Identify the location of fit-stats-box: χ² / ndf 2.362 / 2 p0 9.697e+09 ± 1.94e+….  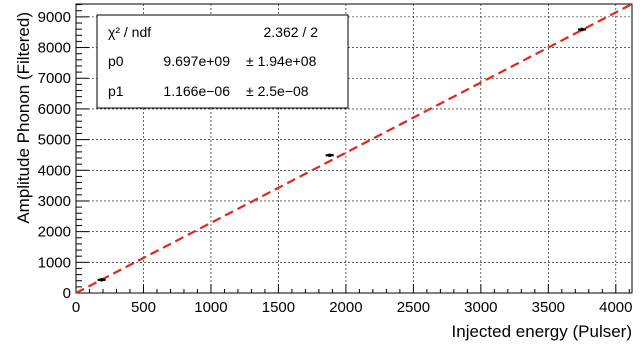
(222, 61).